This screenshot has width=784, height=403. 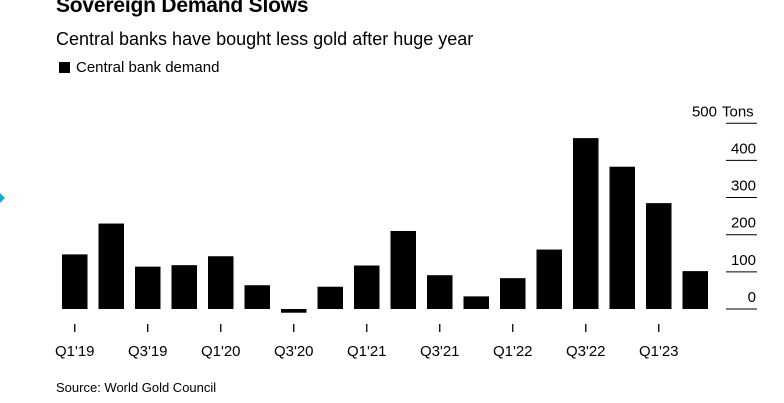 I want to click on legend-swatch, so click(x=64, y=67).